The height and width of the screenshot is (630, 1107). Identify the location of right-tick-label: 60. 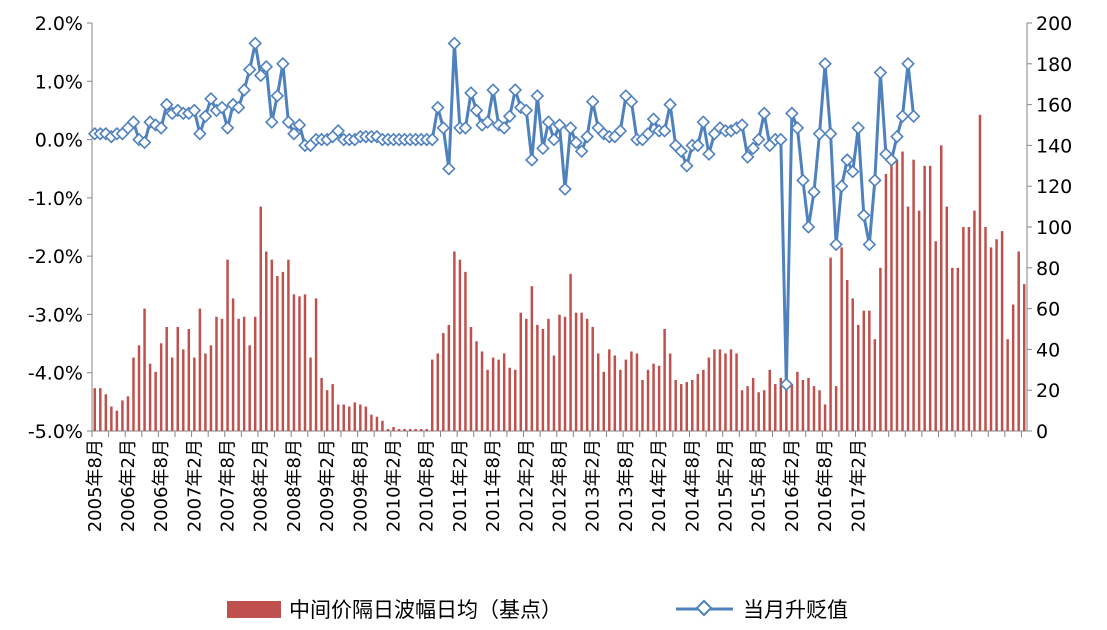
(1048, 310).